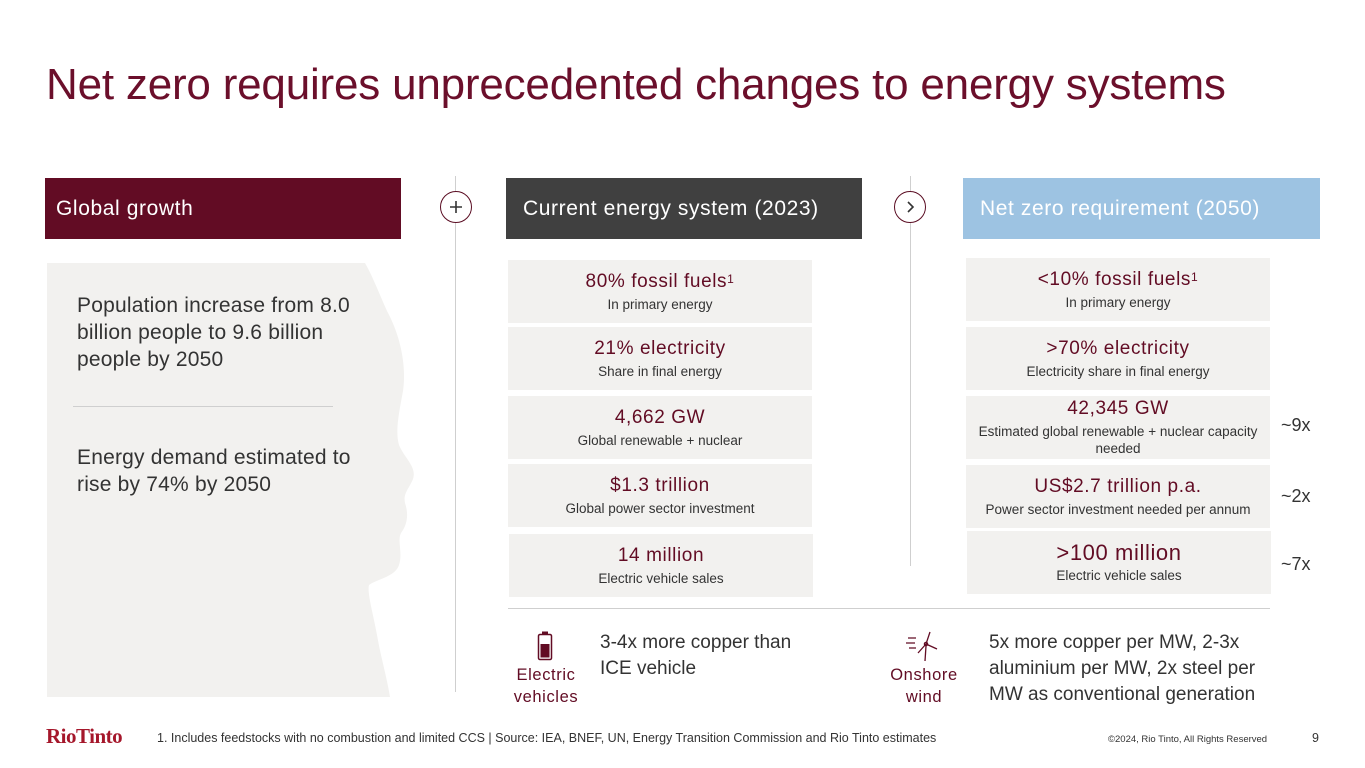 This screenshot has height=768, width=1365. I want to click on divider-line-arrow, so click(910, 371).